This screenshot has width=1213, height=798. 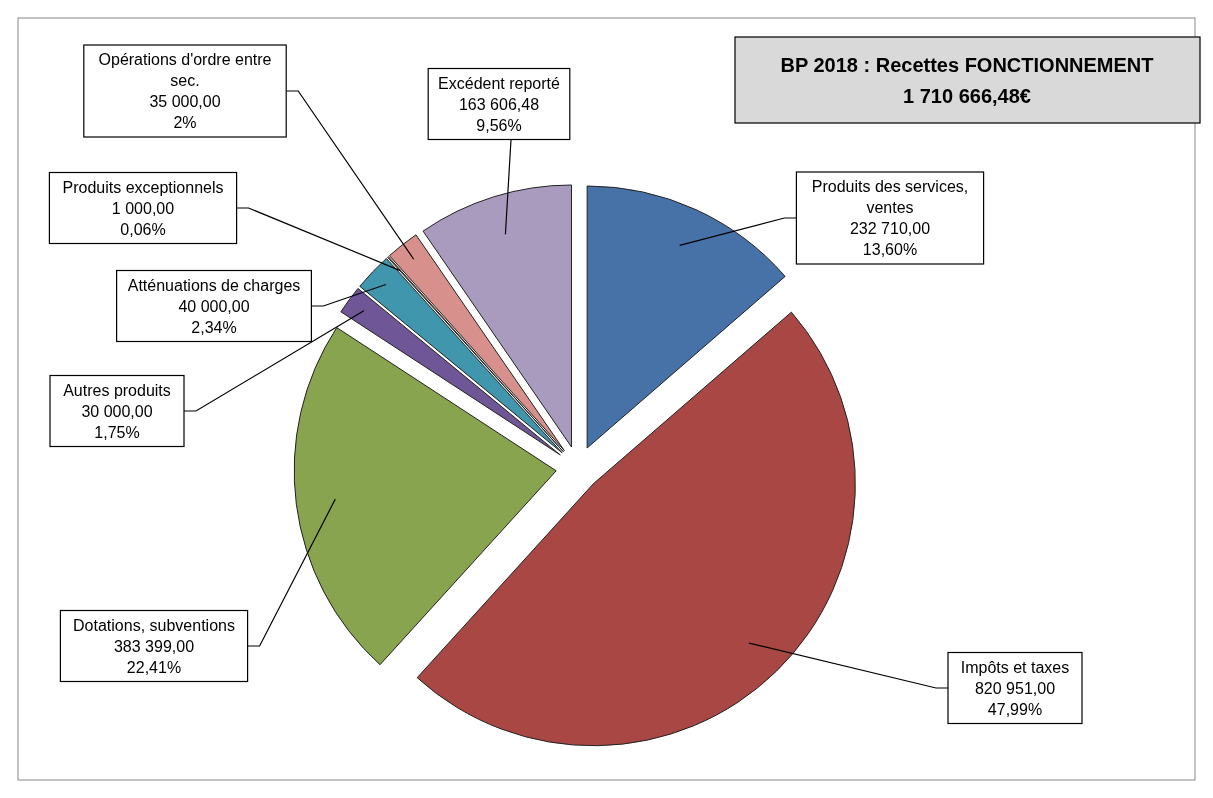 What do you see at coordinates (185, 70) in the screenshot?
I see `slice-label: Opérations d'ordre entre sec.` at bounding box center [185, 70].